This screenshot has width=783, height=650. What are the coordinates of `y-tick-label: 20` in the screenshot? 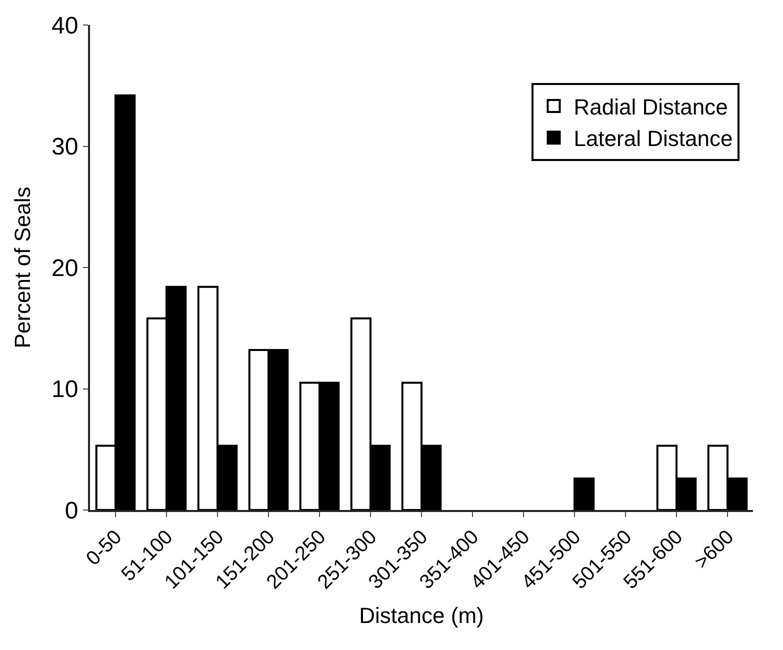 It's located at (64, 268).